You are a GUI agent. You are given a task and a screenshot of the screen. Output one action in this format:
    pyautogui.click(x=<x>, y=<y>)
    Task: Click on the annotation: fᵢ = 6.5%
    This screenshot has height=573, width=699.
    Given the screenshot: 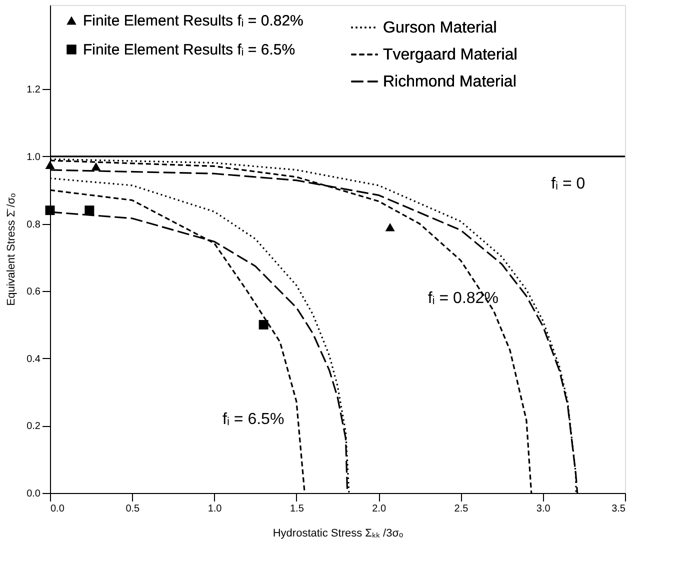 What is the action you would take?
    pyautogui.click(x=253, y=419)
    